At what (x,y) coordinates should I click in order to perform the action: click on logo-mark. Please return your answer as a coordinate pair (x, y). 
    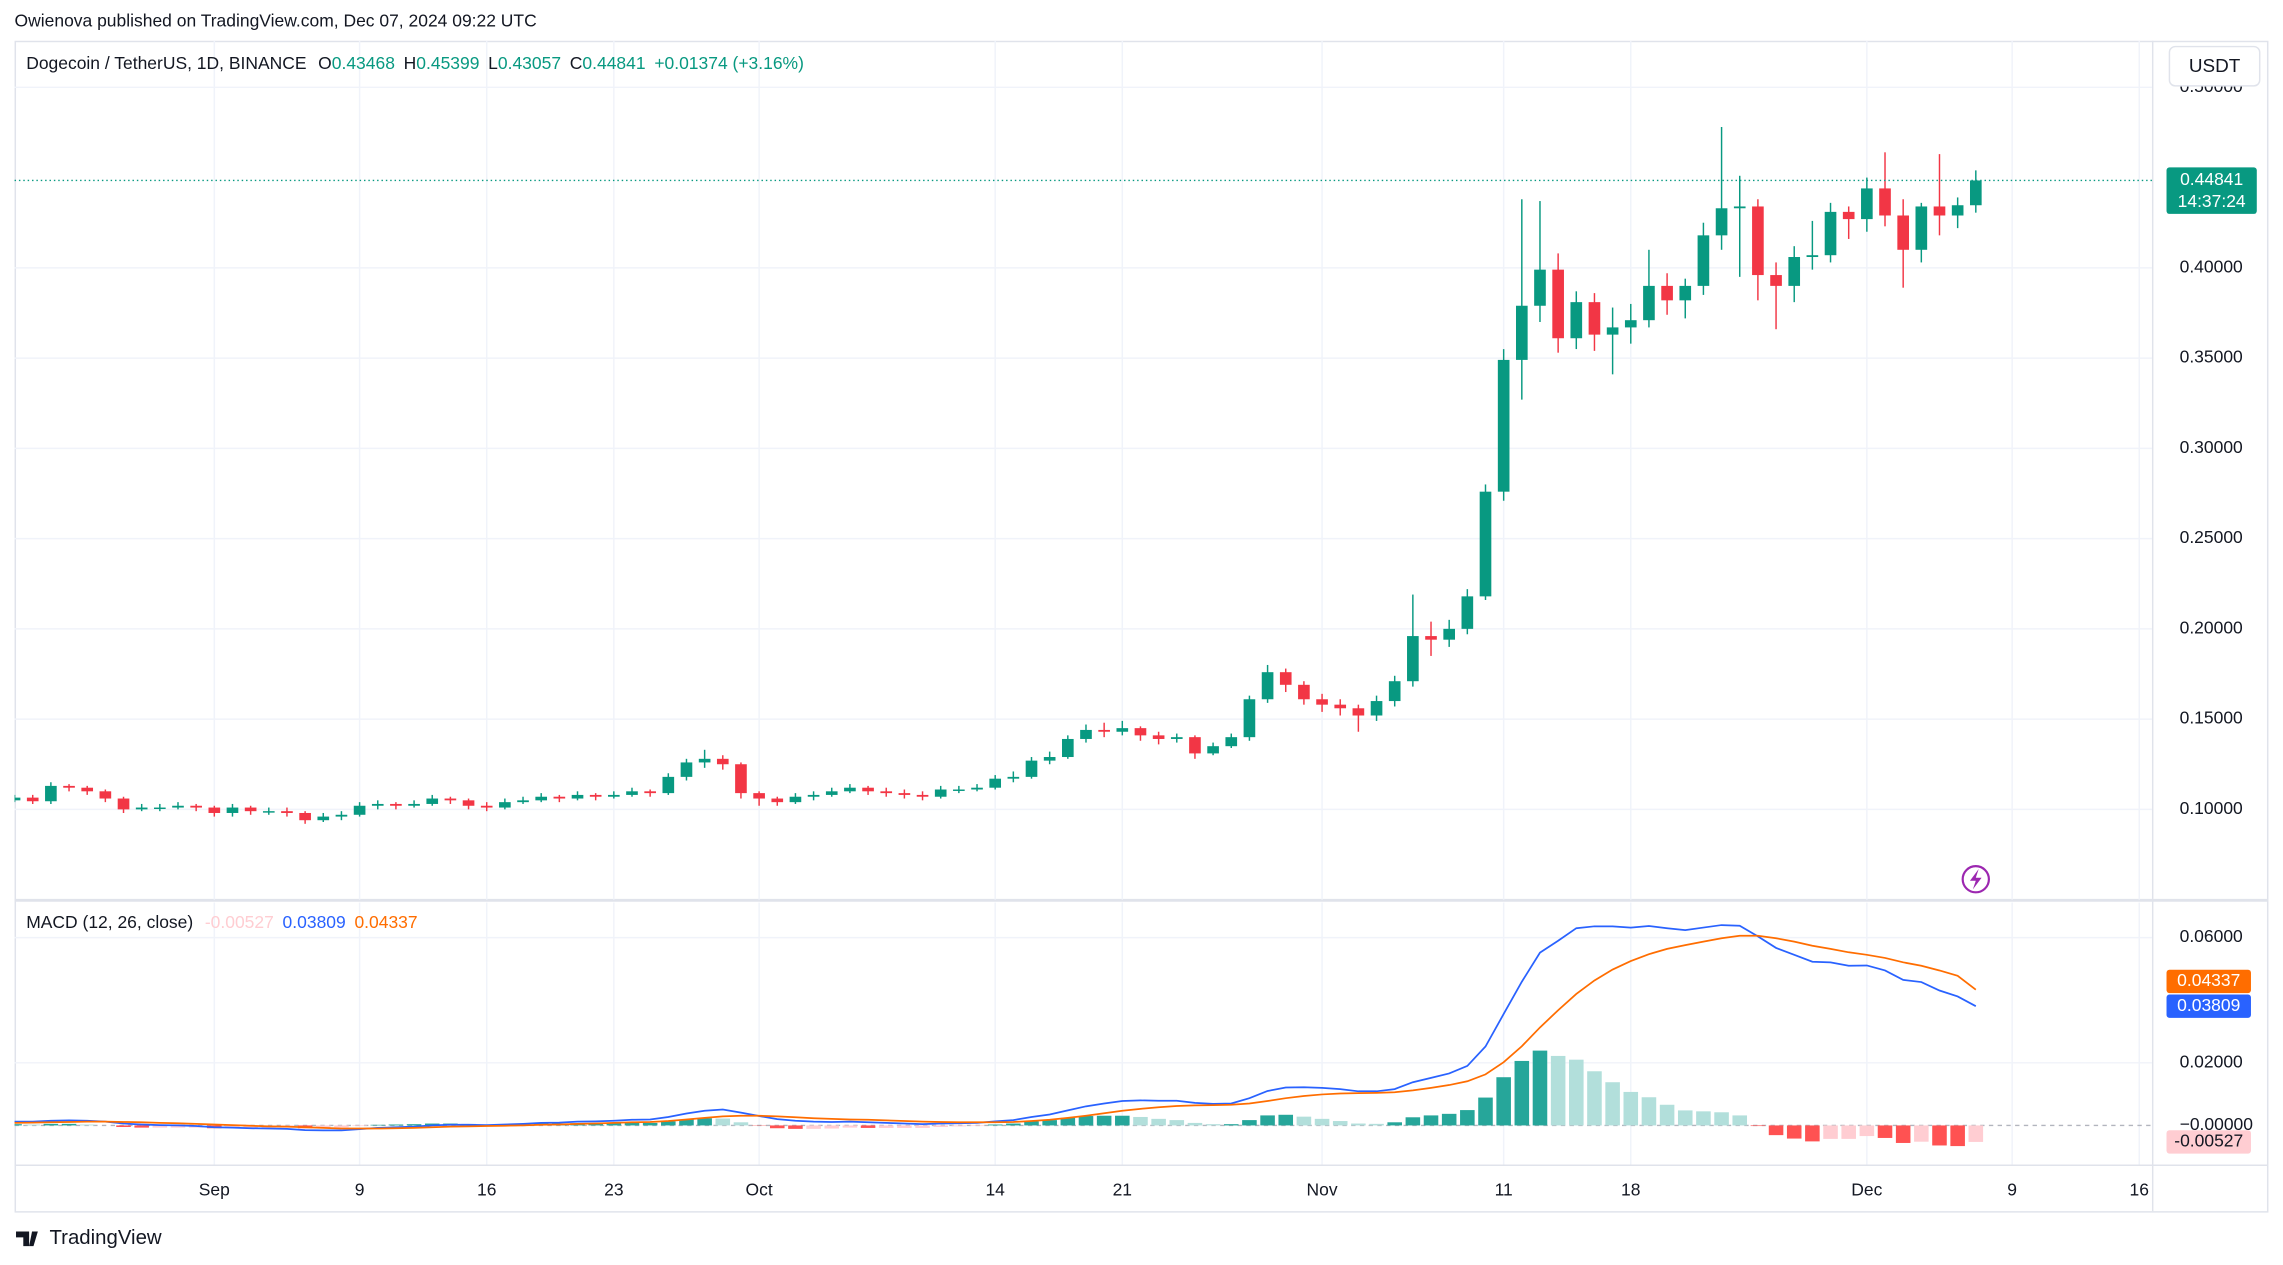
    Looking at the image, I should click on (27, 1239).